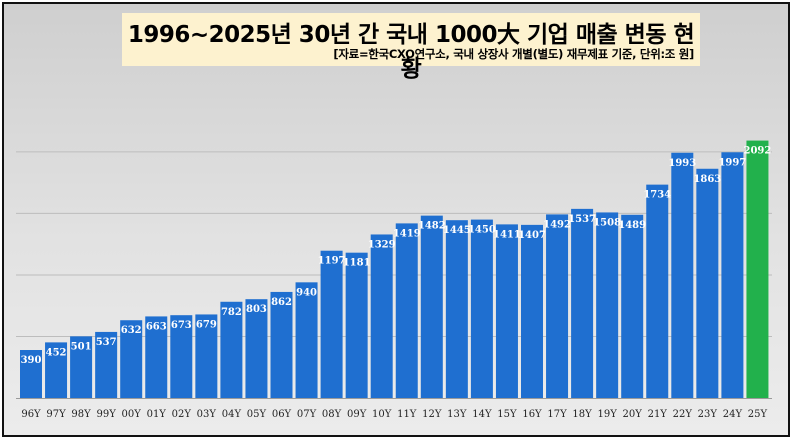 The width and height of the screenshot is (792, 439). What do you see at coordinates (707, 179) in the screenshot?
I see `bar-value-label: 1863` at bounding box center [707, 179].